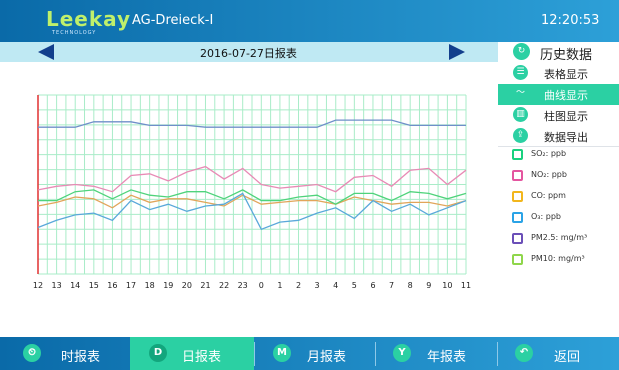 The image size is (619, 370). I want to click on legend-o3-label: O₃: ppb, so click(546, 216).